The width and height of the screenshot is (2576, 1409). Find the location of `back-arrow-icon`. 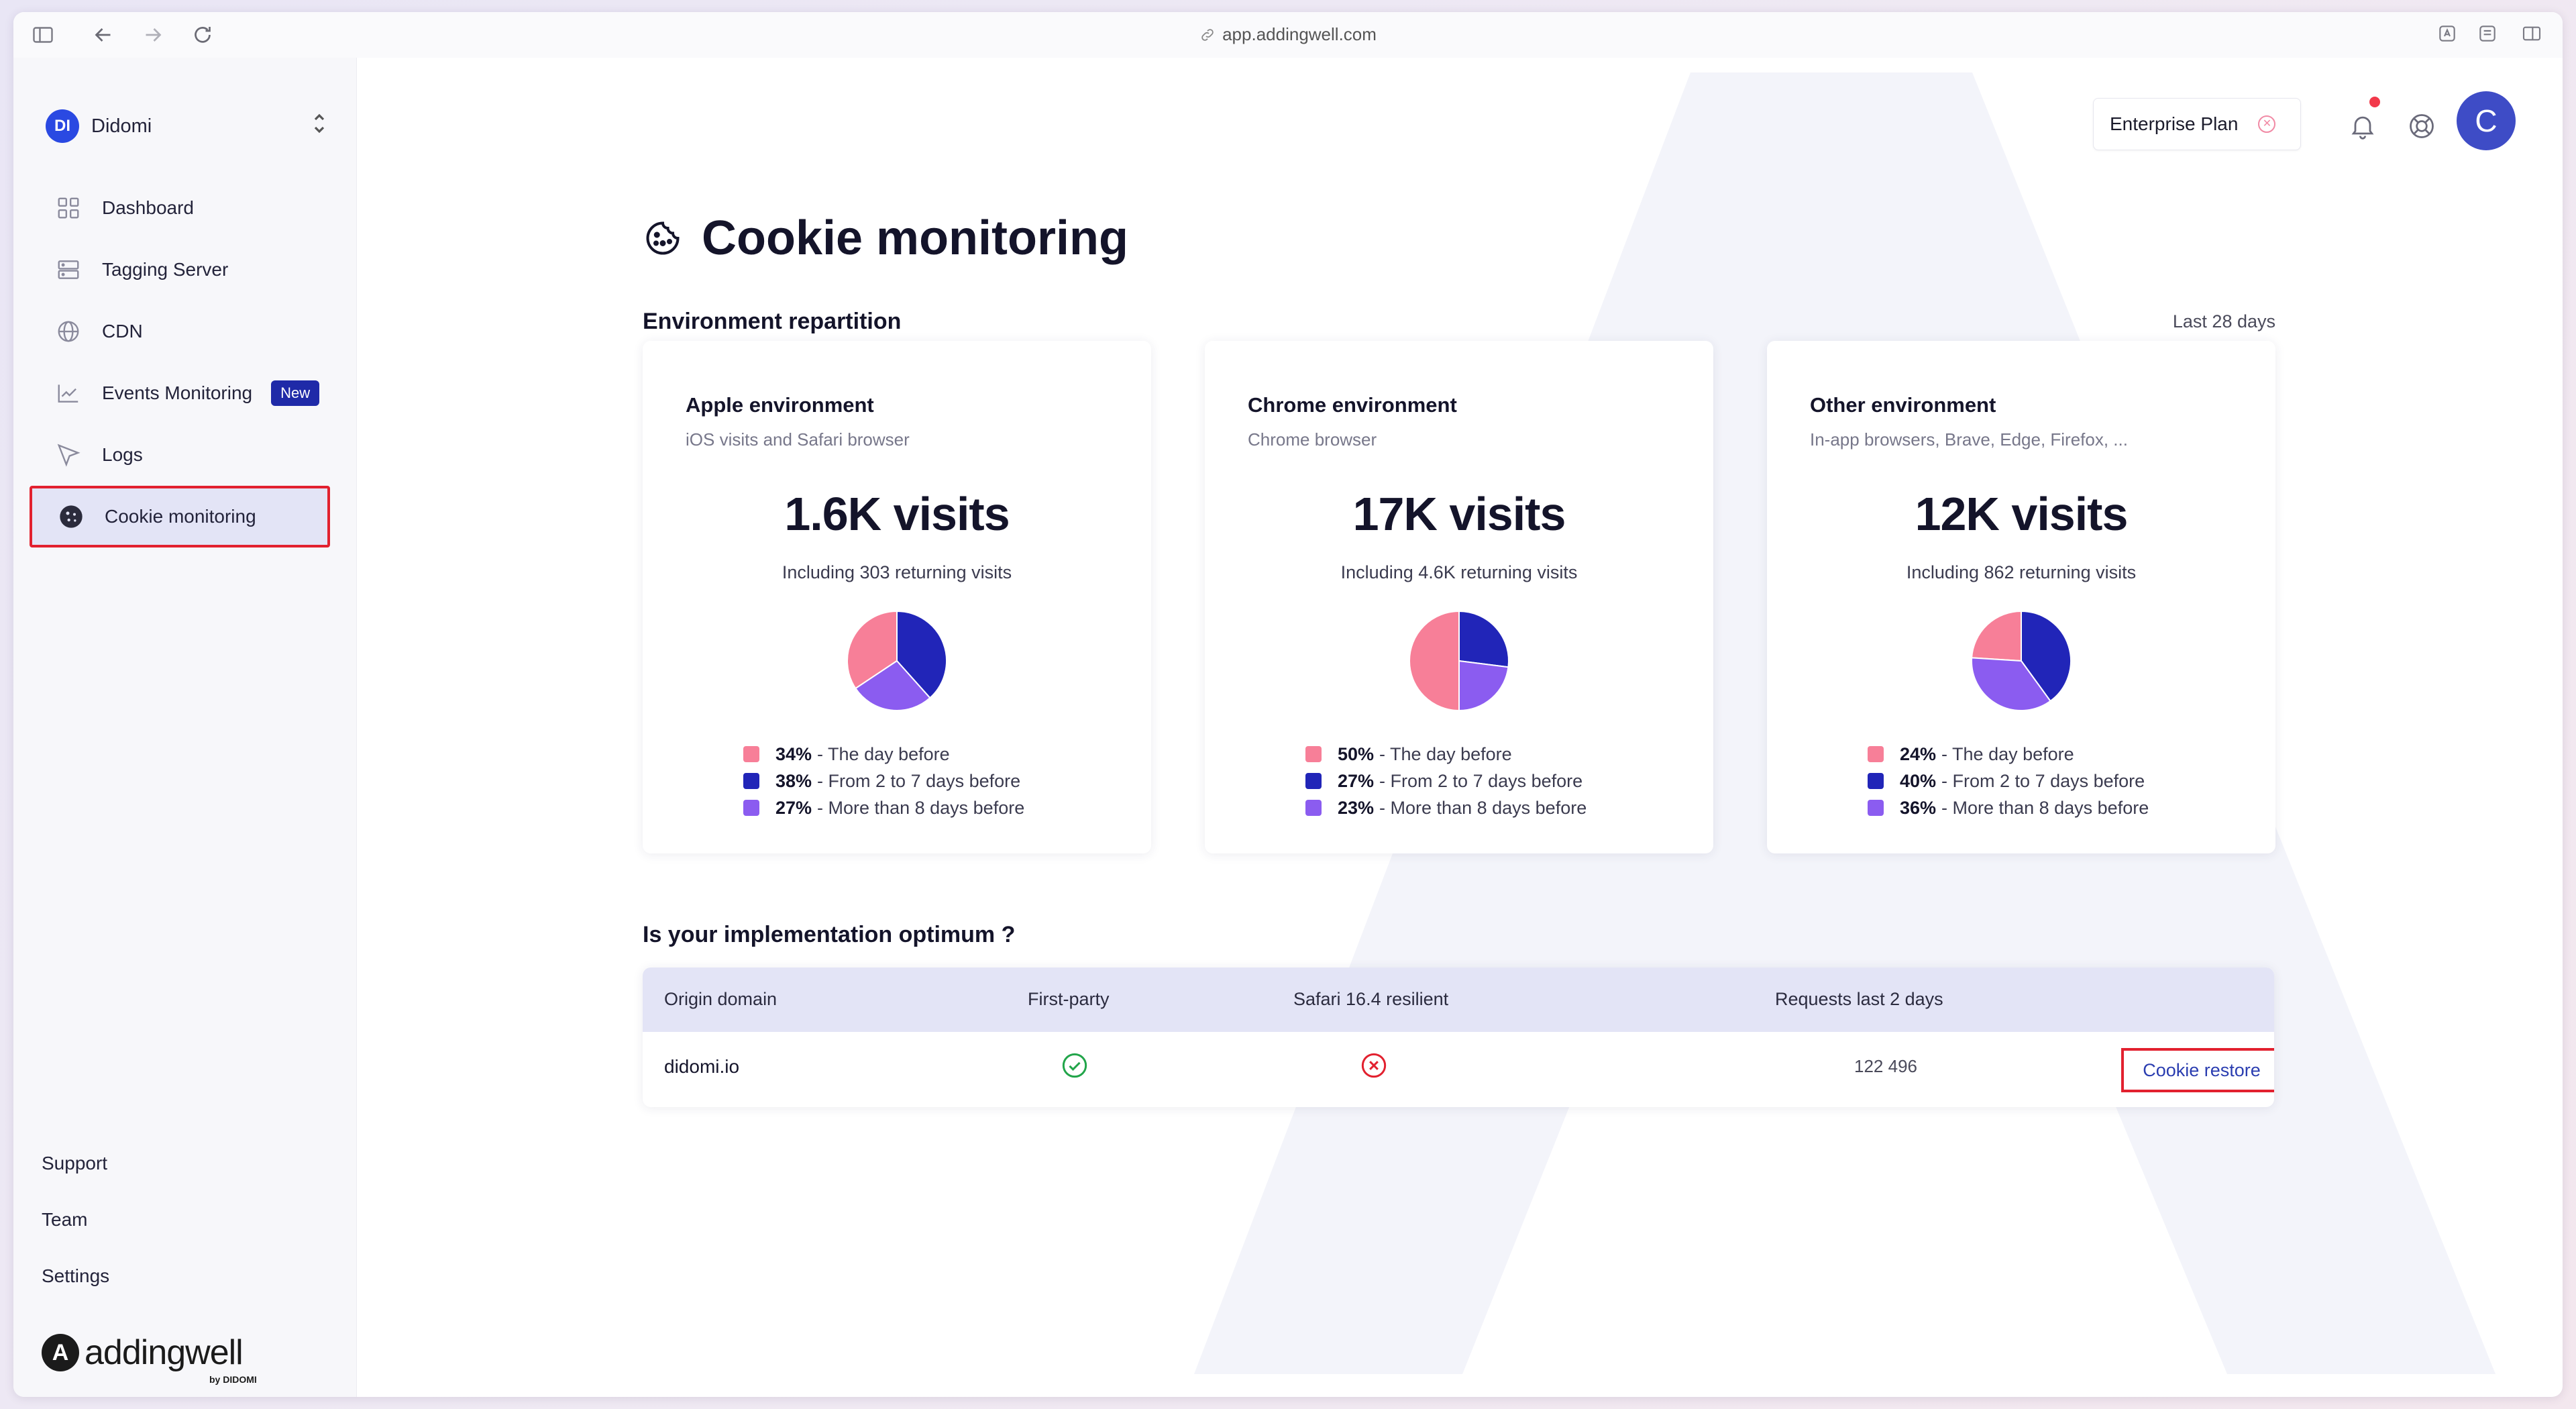

back-arrow-icon is located at coordinates (103, 35).